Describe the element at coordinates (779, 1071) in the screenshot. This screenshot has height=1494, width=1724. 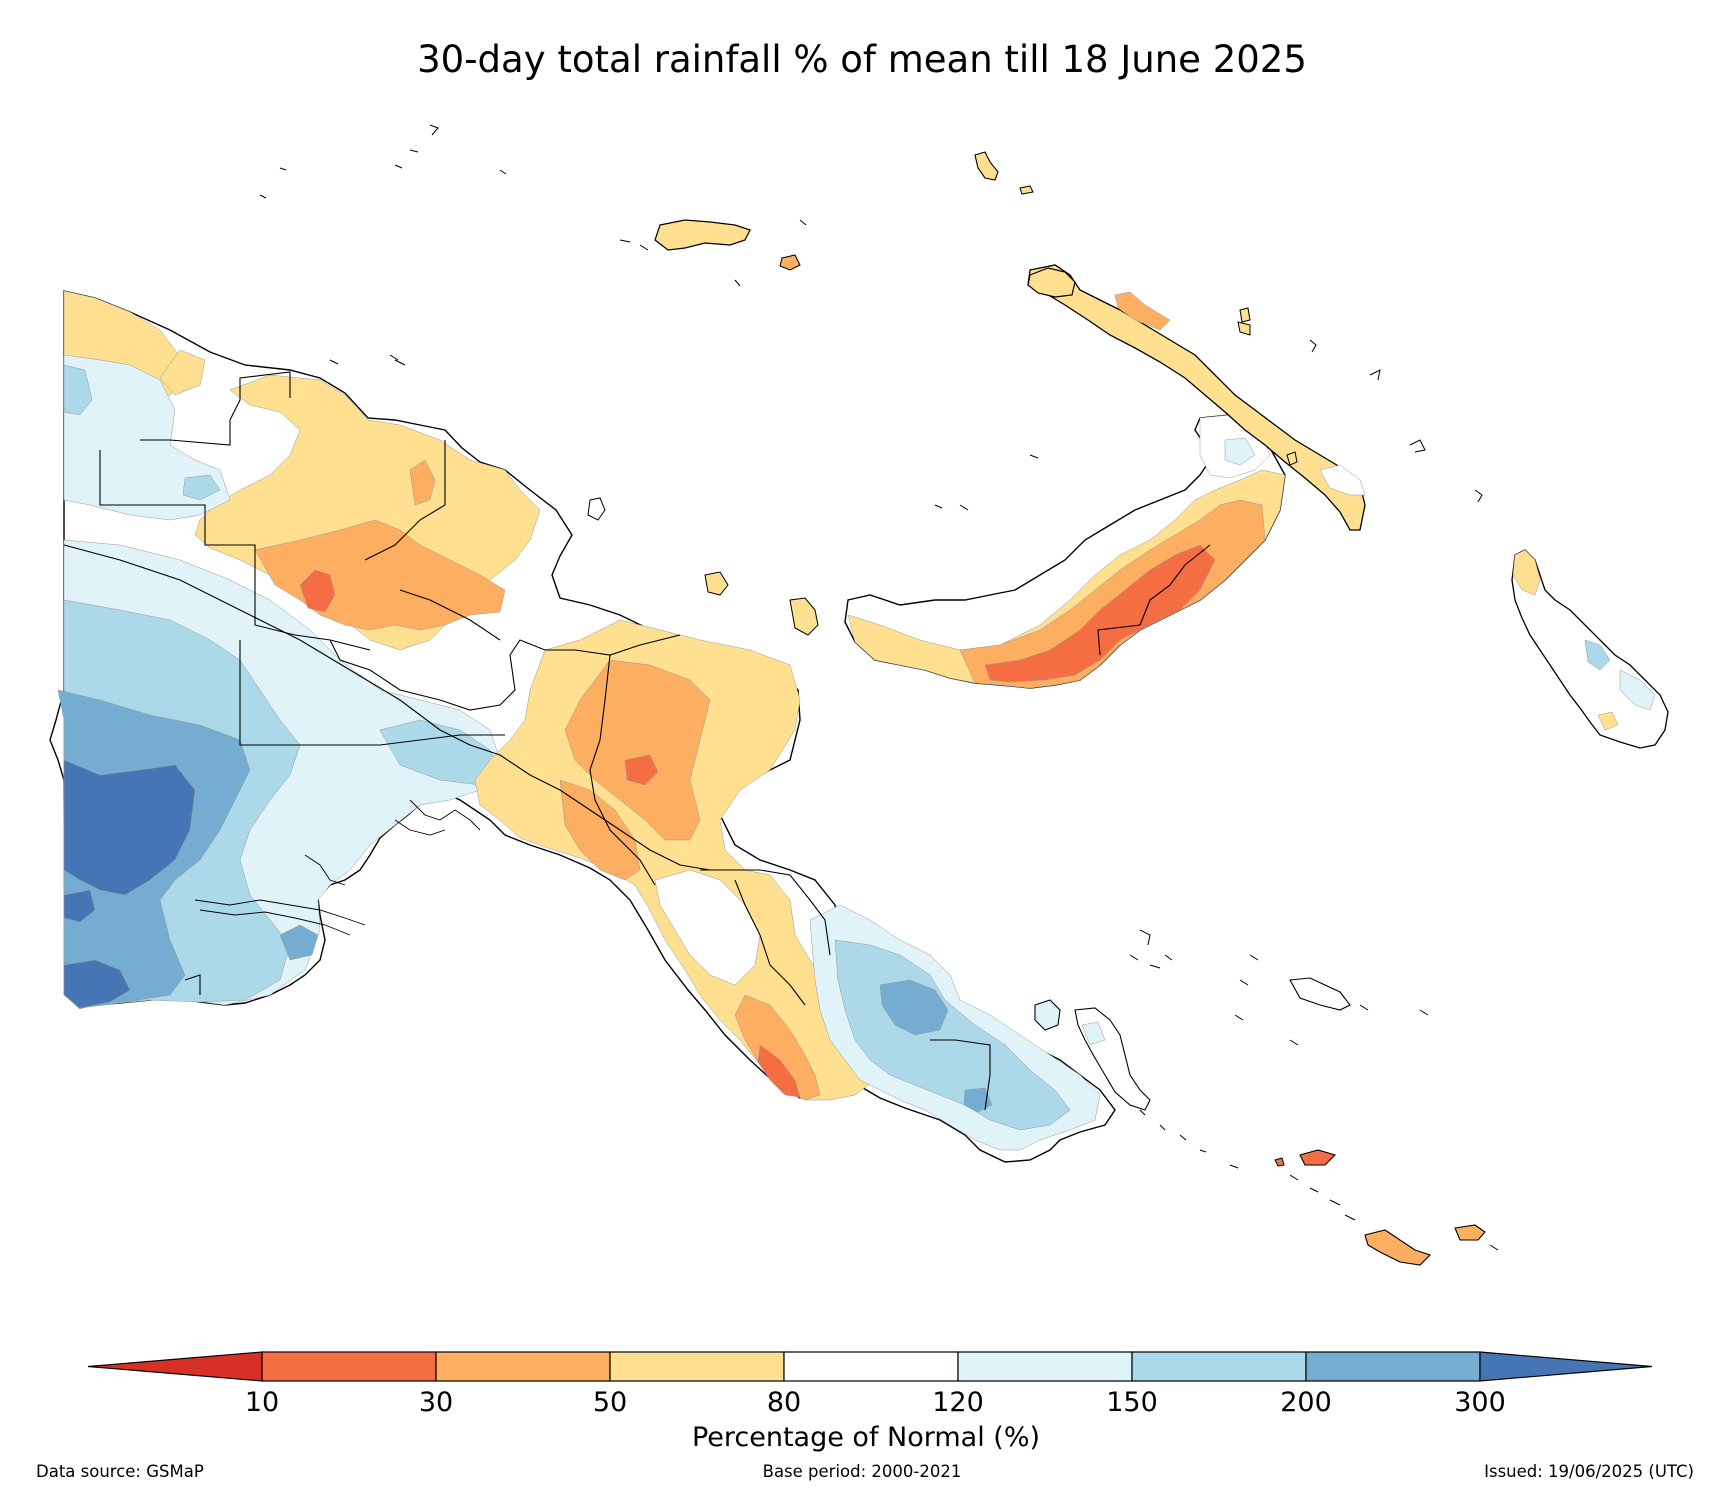
I see `region-10-30-south` at that location.